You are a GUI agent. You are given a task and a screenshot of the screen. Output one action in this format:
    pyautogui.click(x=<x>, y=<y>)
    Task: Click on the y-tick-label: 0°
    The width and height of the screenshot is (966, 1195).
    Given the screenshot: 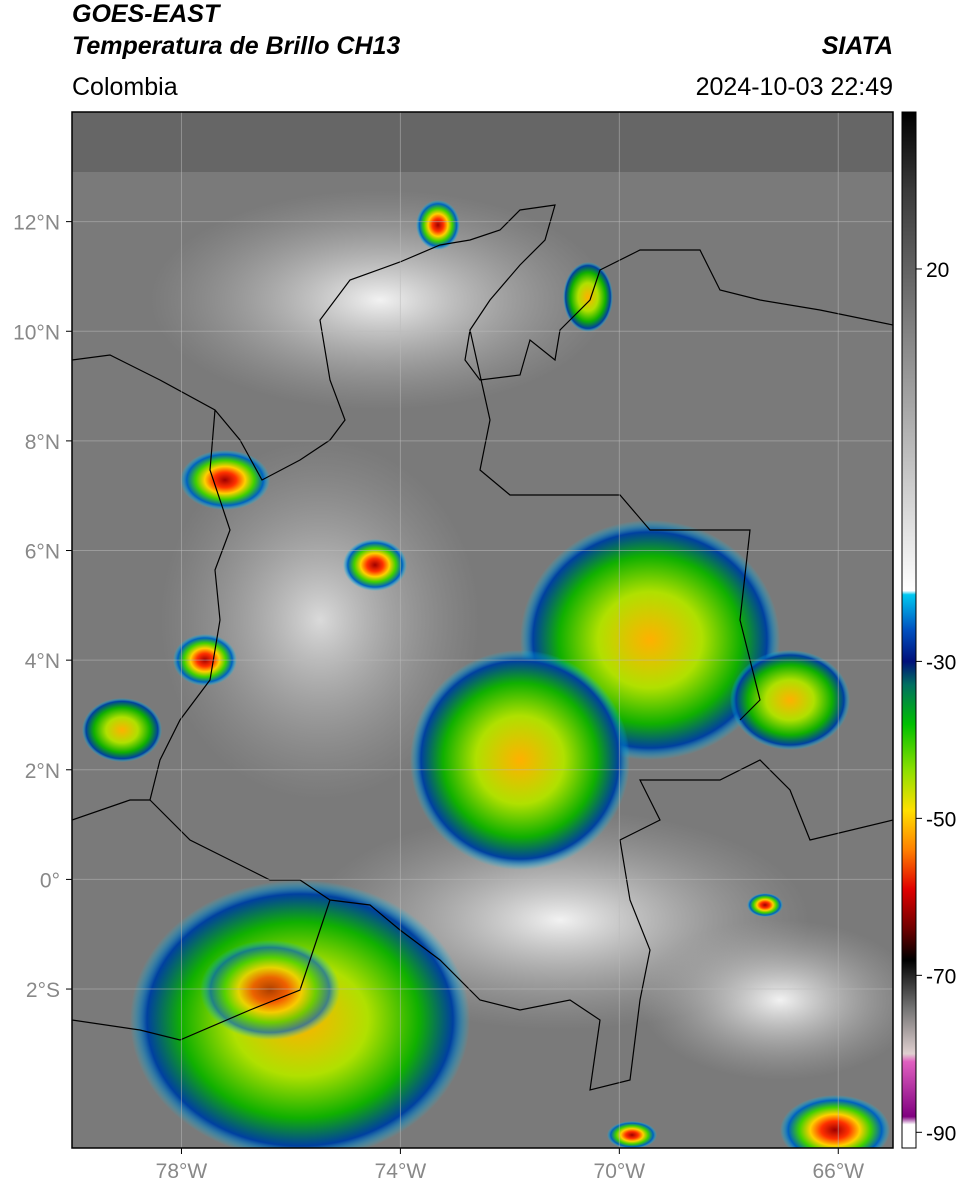 What is the action you would take?
    pyautogui.click(x=50, y=880)
    